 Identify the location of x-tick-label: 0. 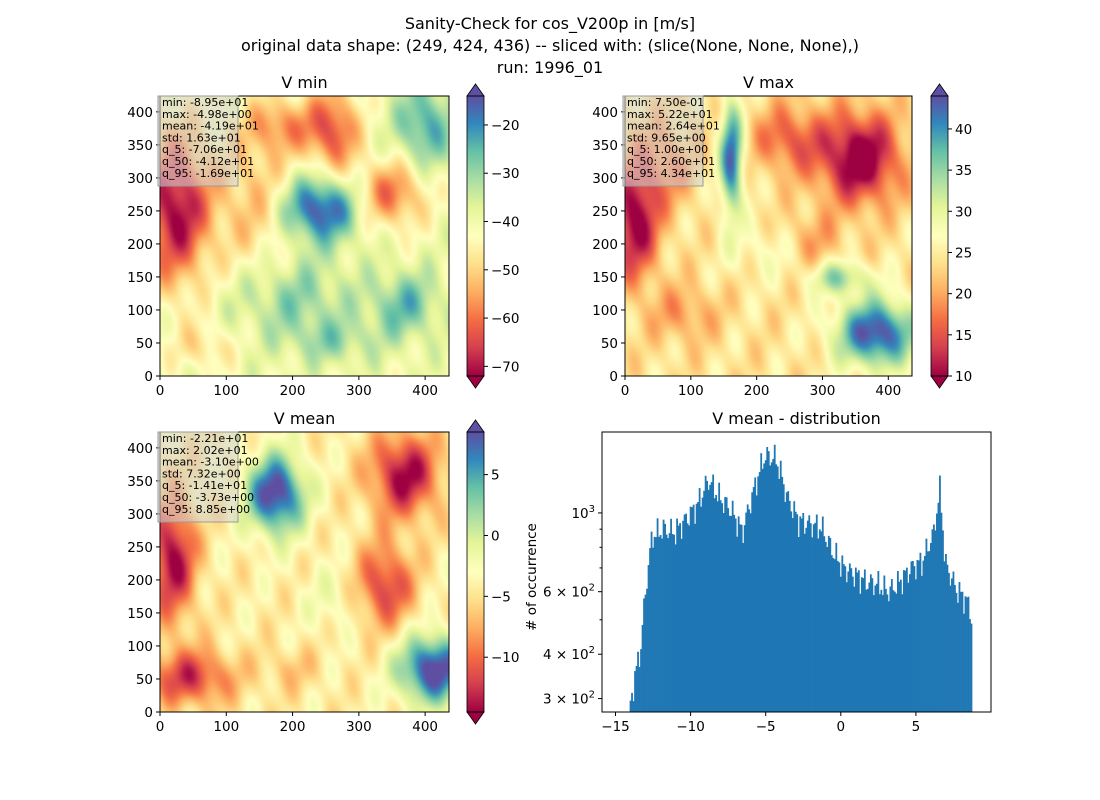
(625, 391).